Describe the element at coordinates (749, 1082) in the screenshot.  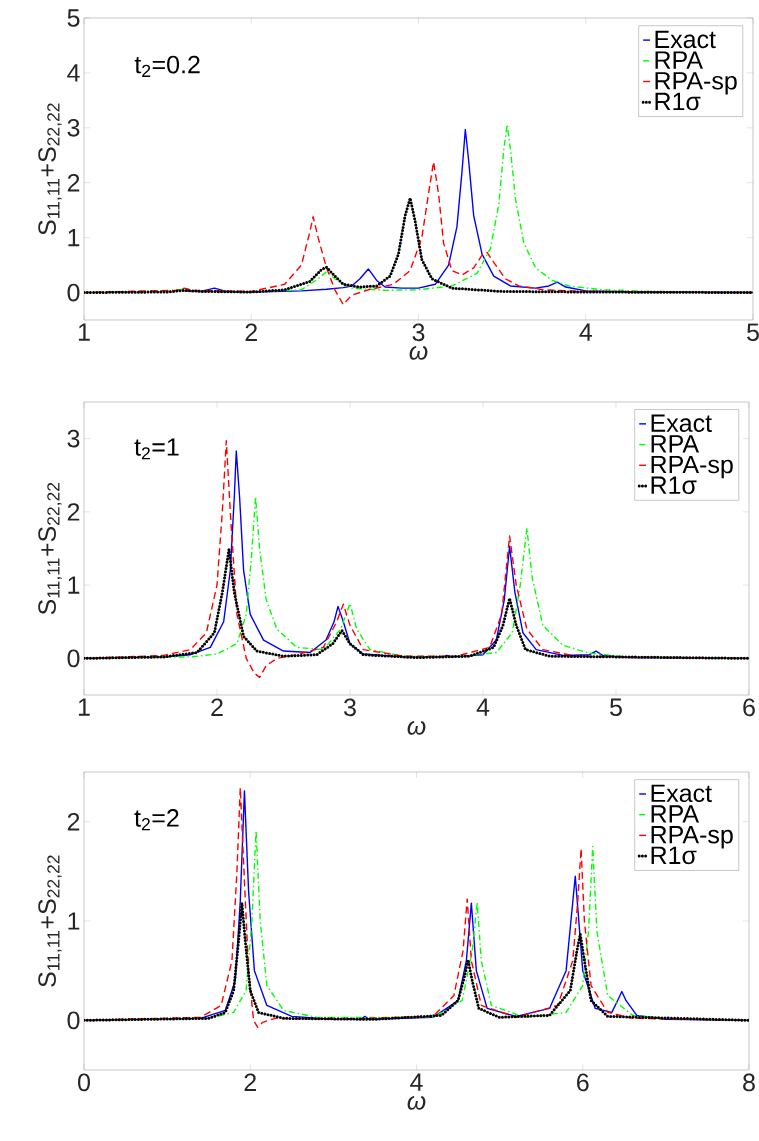
I see `x-tick-label: 8` at that location.